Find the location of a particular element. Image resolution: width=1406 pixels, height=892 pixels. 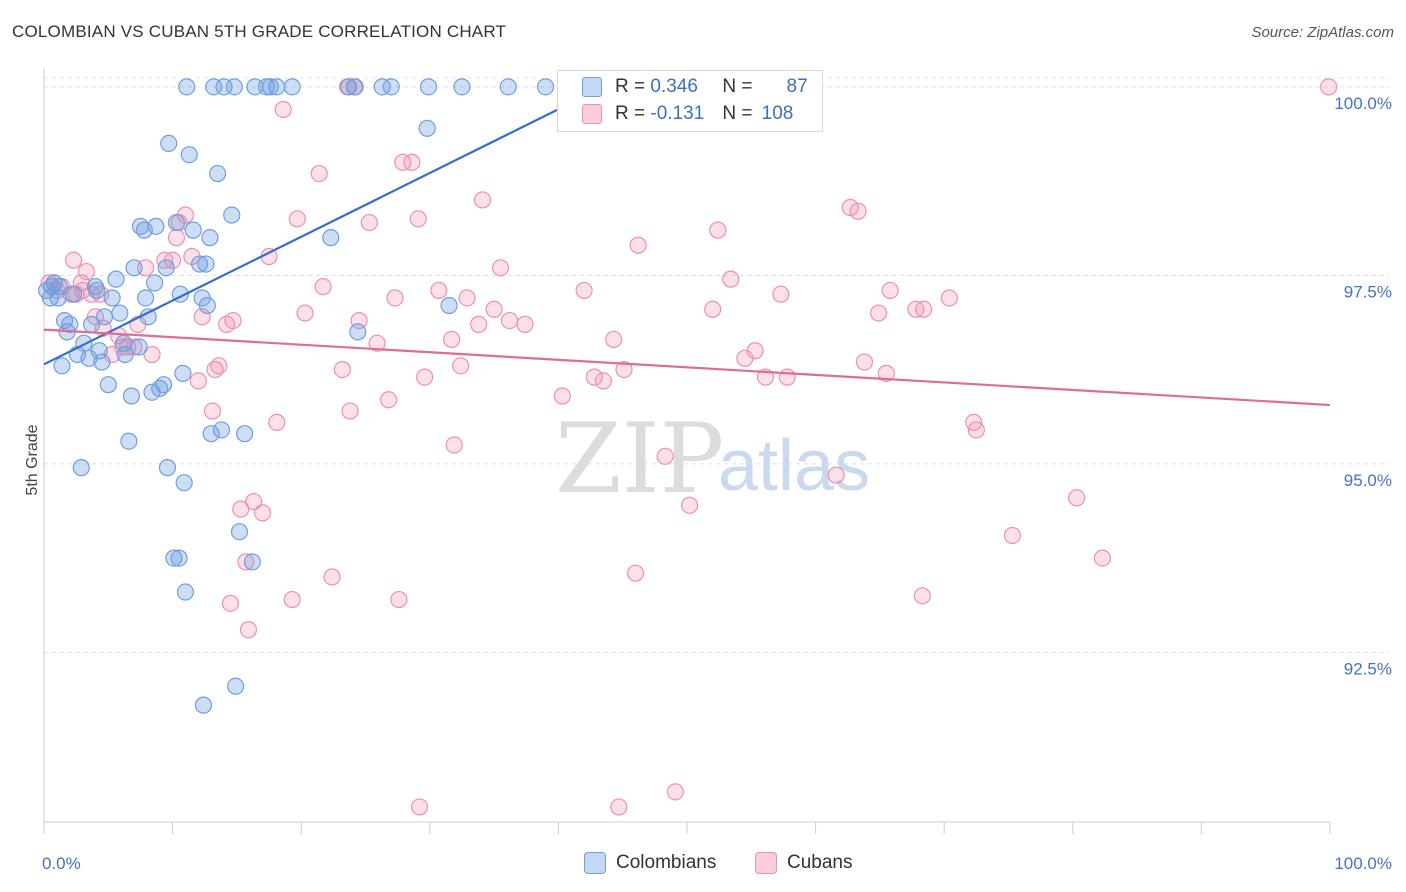

colombian-trend-line is located at coordinates (302, 236).